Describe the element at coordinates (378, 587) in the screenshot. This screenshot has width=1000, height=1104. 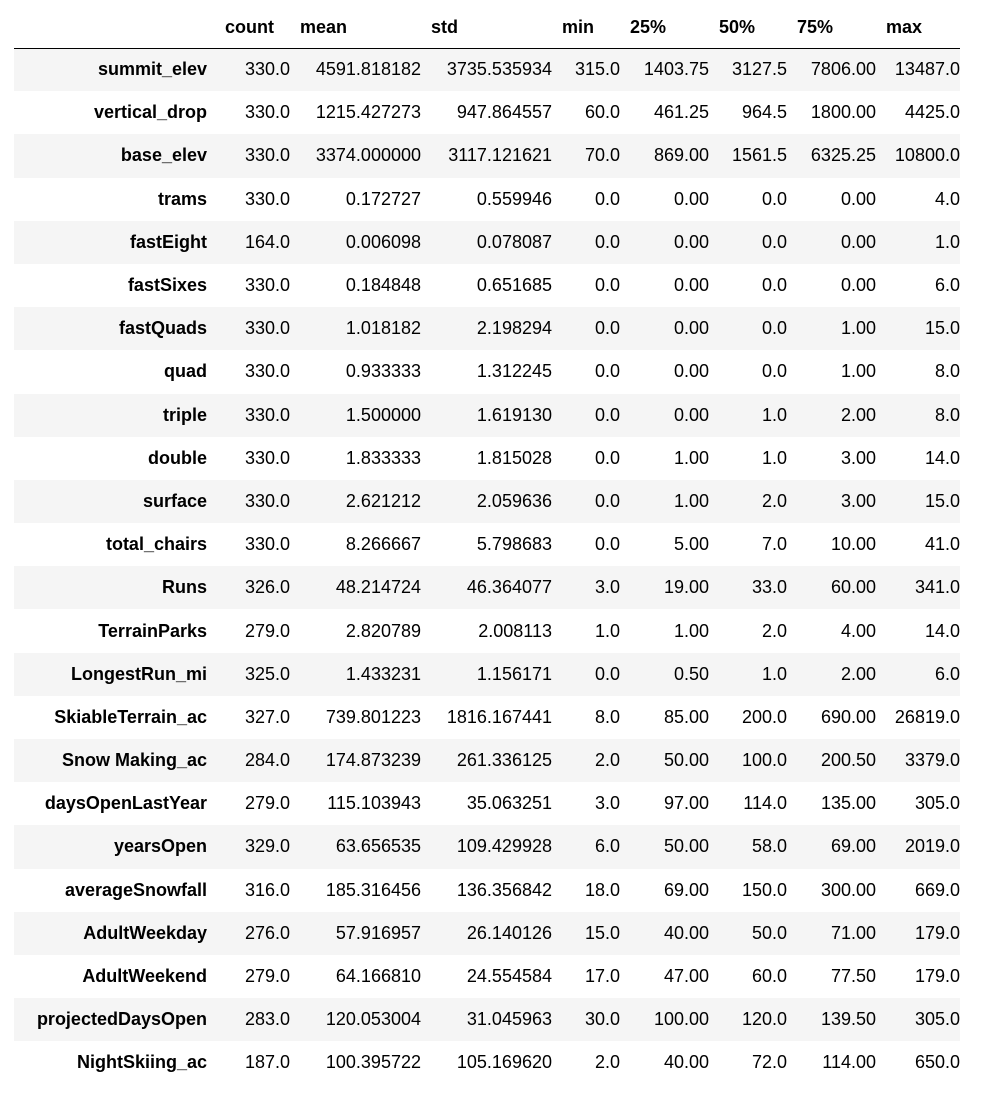
I see `cell-mean: 48.214724` at that location.